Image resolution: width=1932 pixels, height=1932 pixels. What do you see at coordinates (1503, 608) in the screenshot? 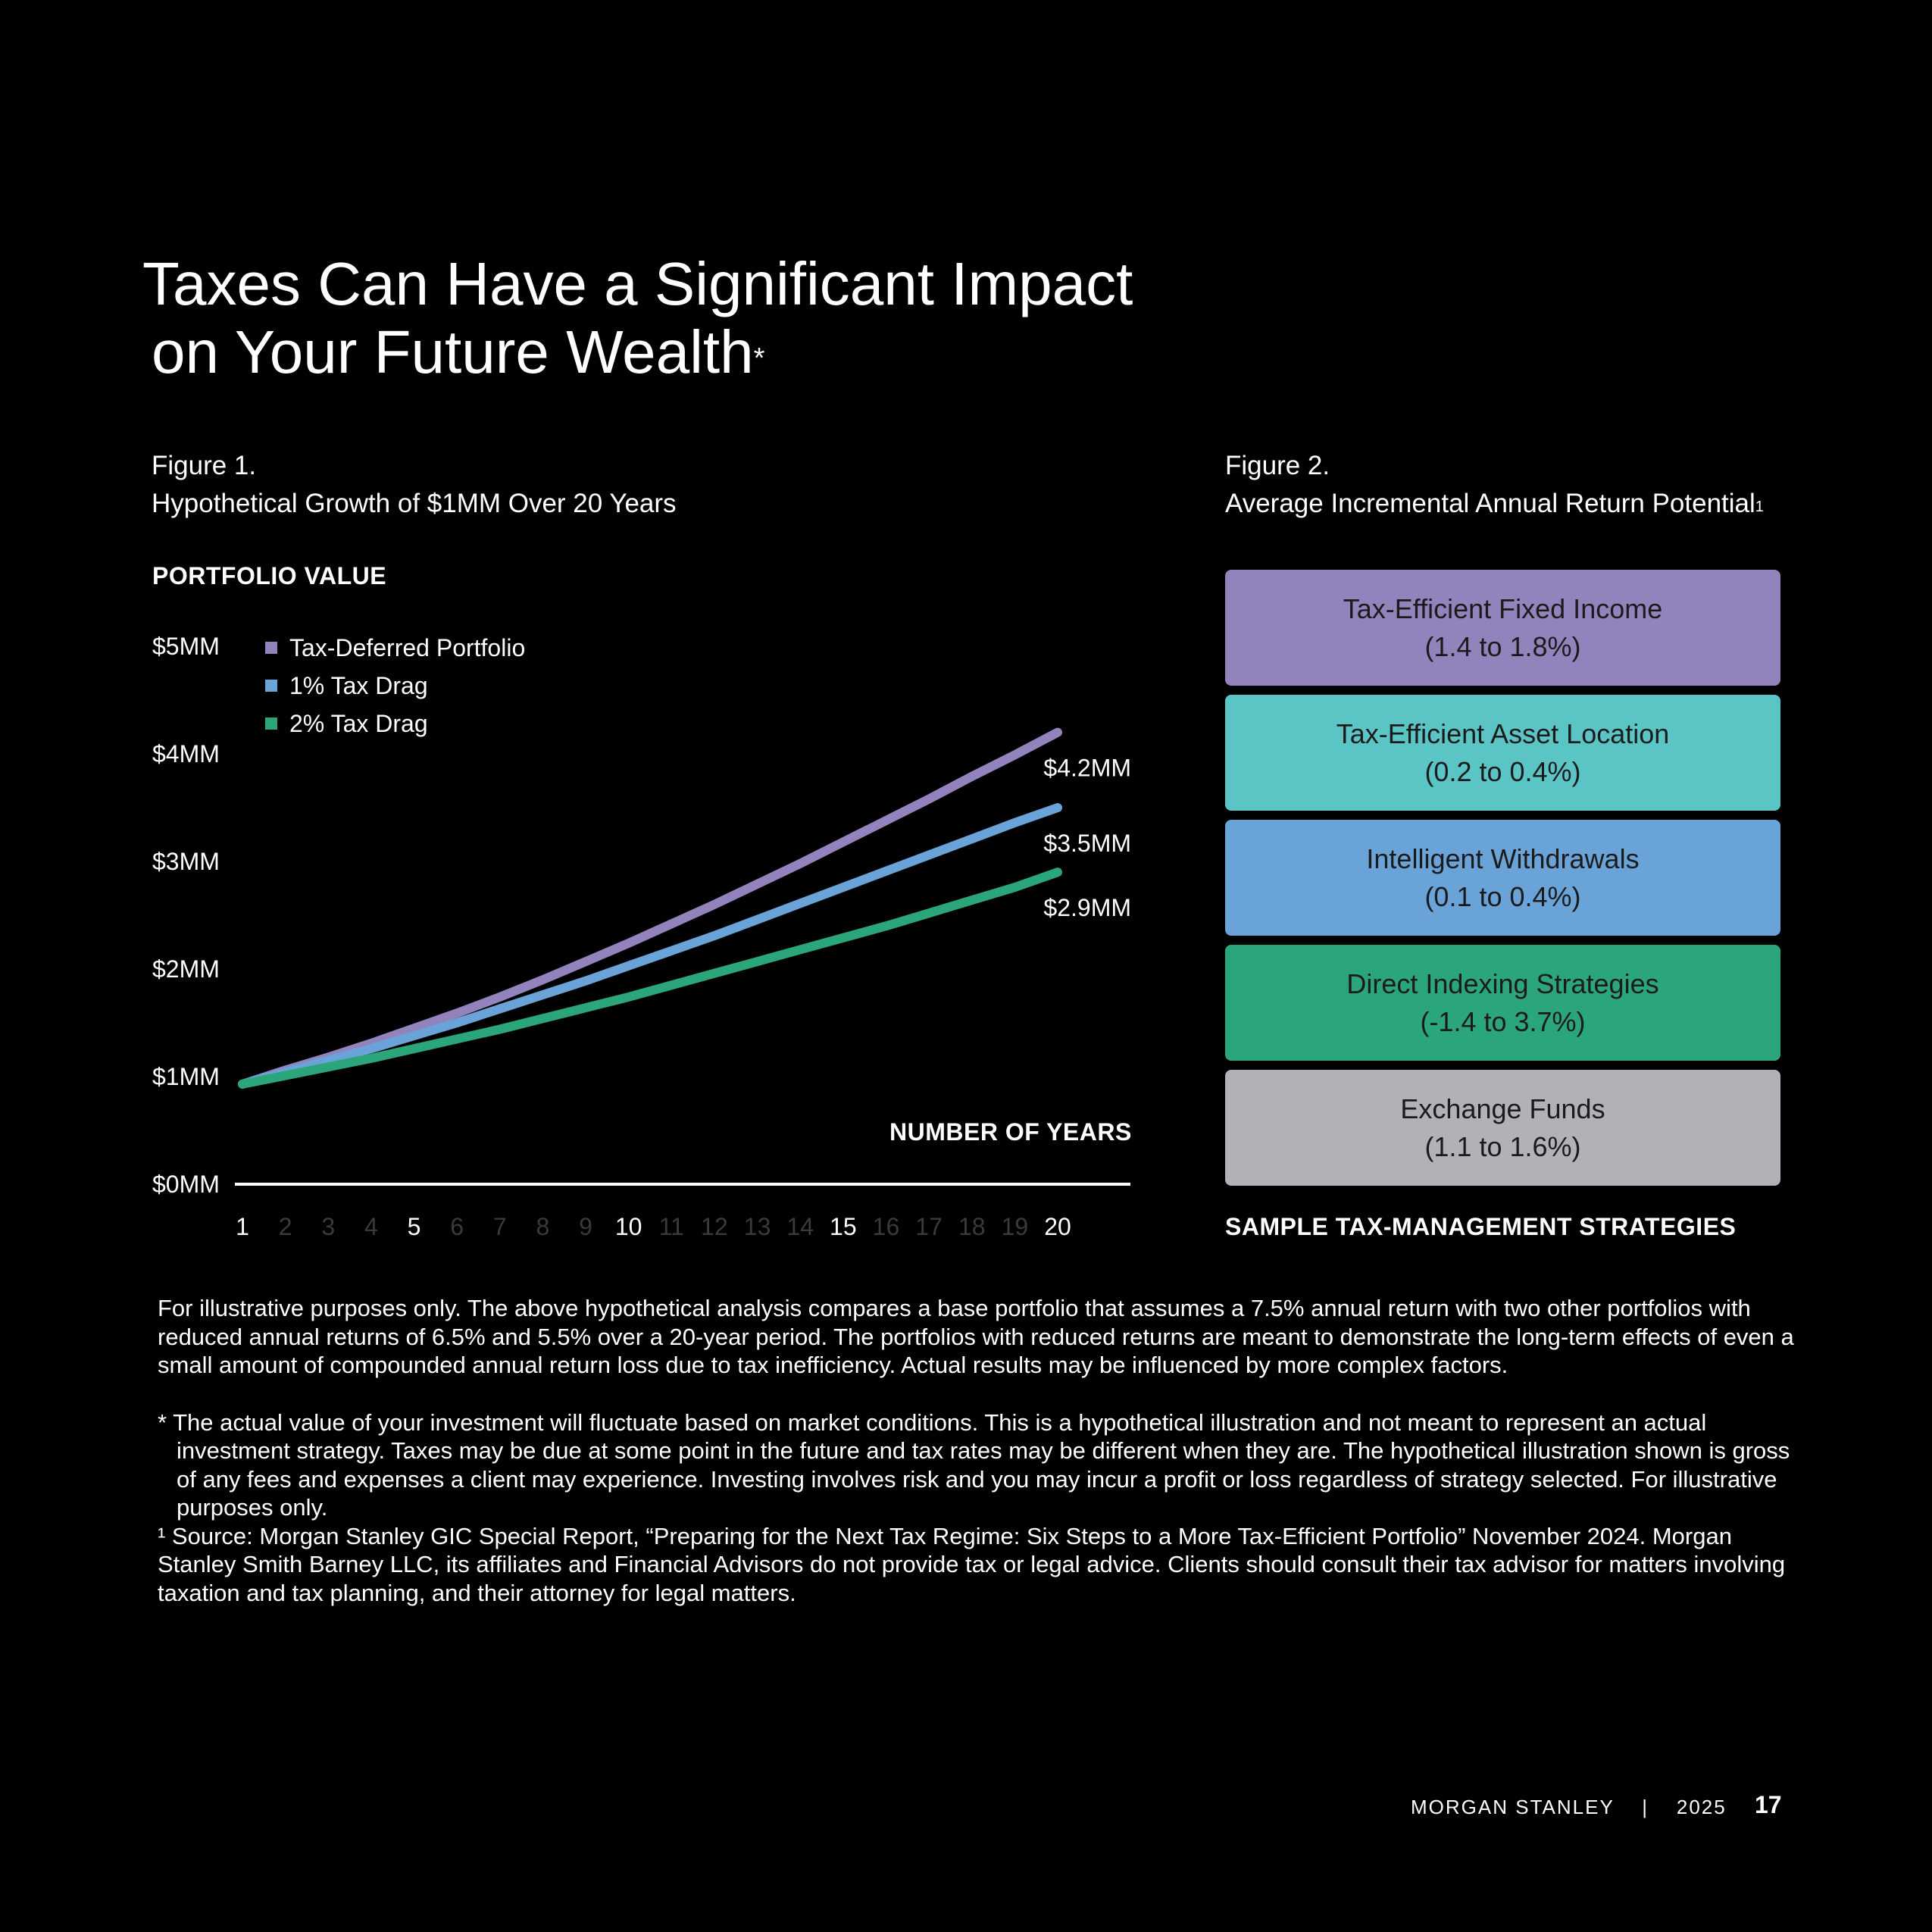
I see `strategy-name: Tax-Efficient Fixed Income` at bounding box center [1503, 608].